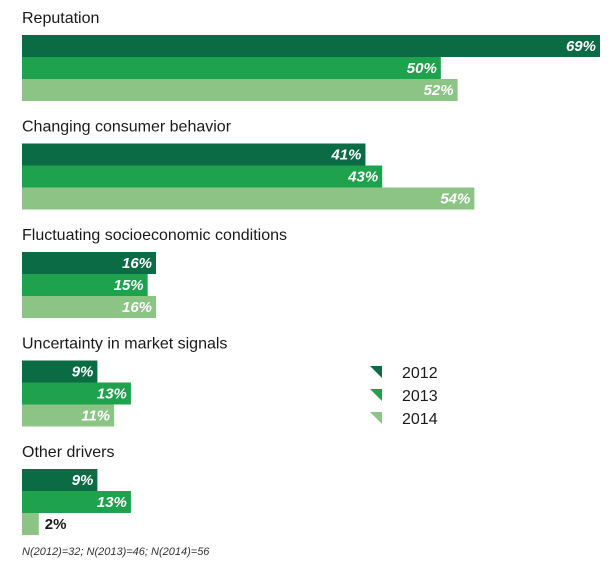 Image resolution: width=611 pixels, height=564 pixels. I want to click on bar-fluctuating-socioeconomic-conditions-2014, so click(89, 307).